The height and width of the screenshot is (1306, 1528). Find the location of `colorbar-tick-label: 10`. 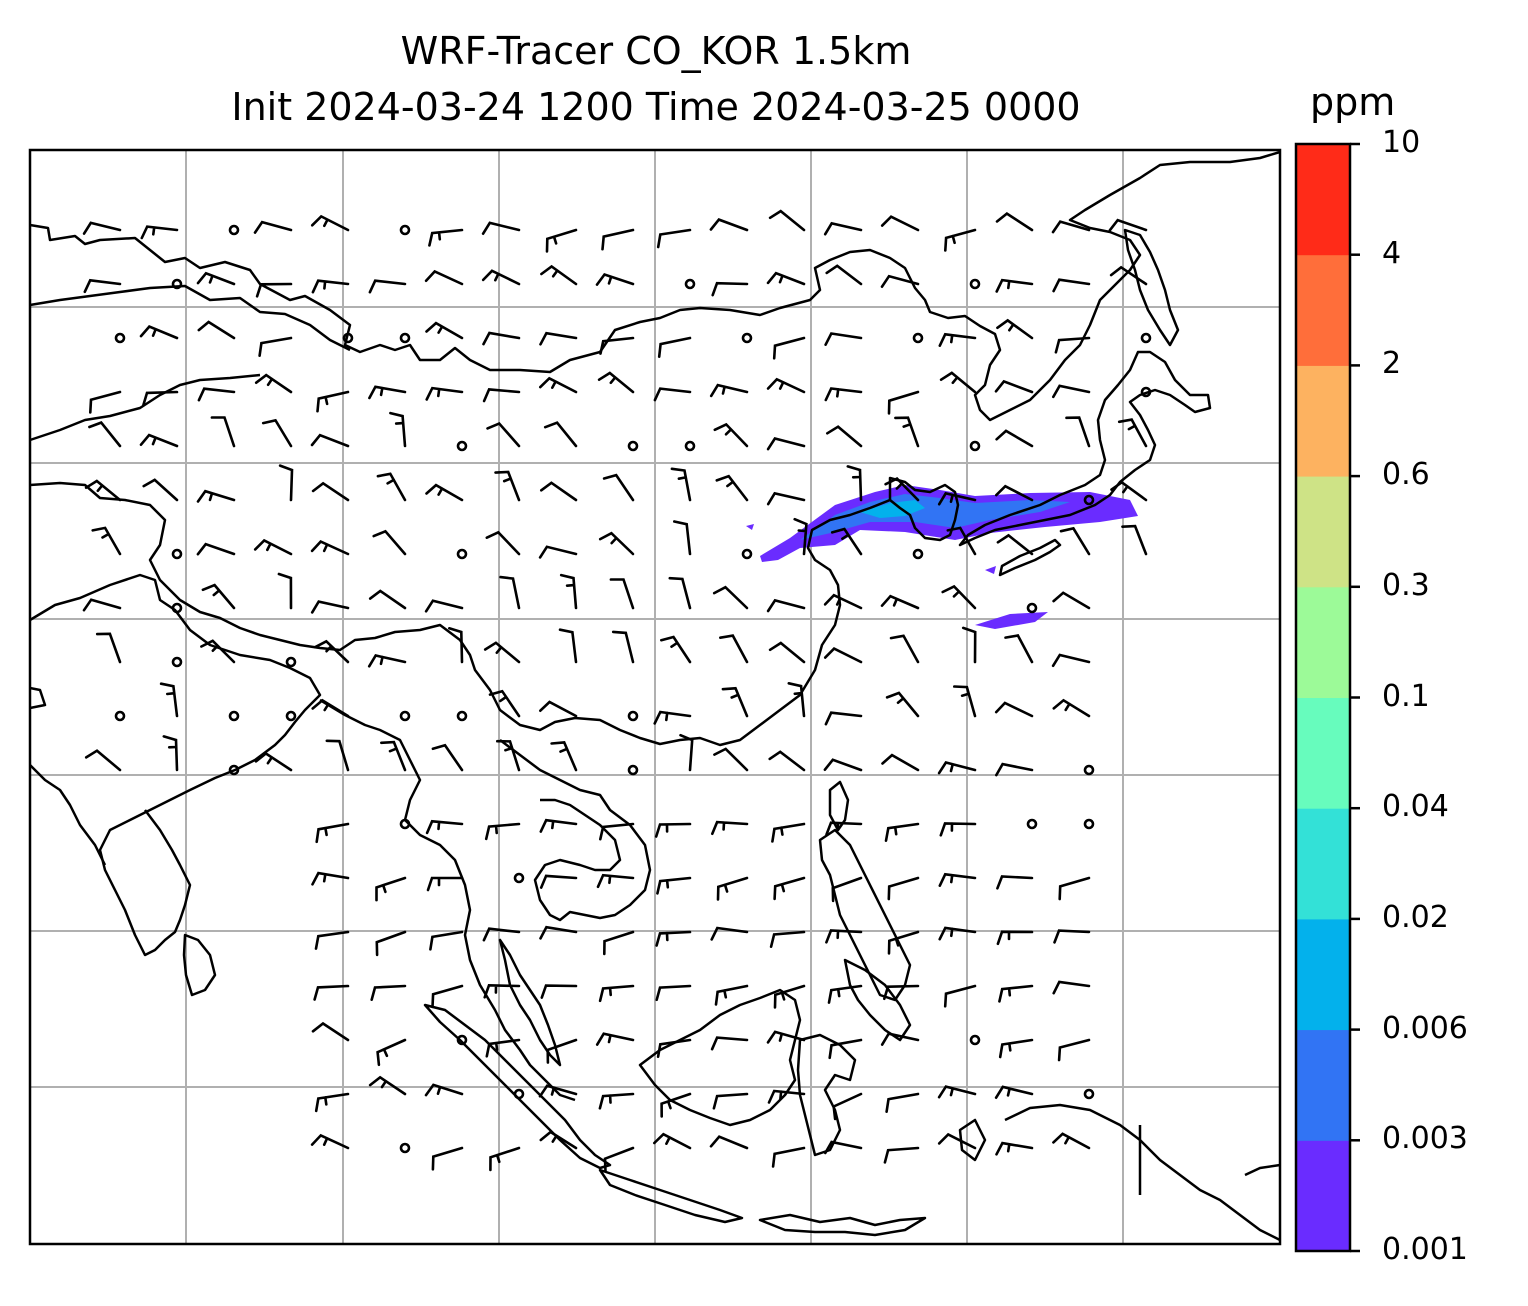

colorbar-tick-label: 10 is located at coordinates (1401, 142).